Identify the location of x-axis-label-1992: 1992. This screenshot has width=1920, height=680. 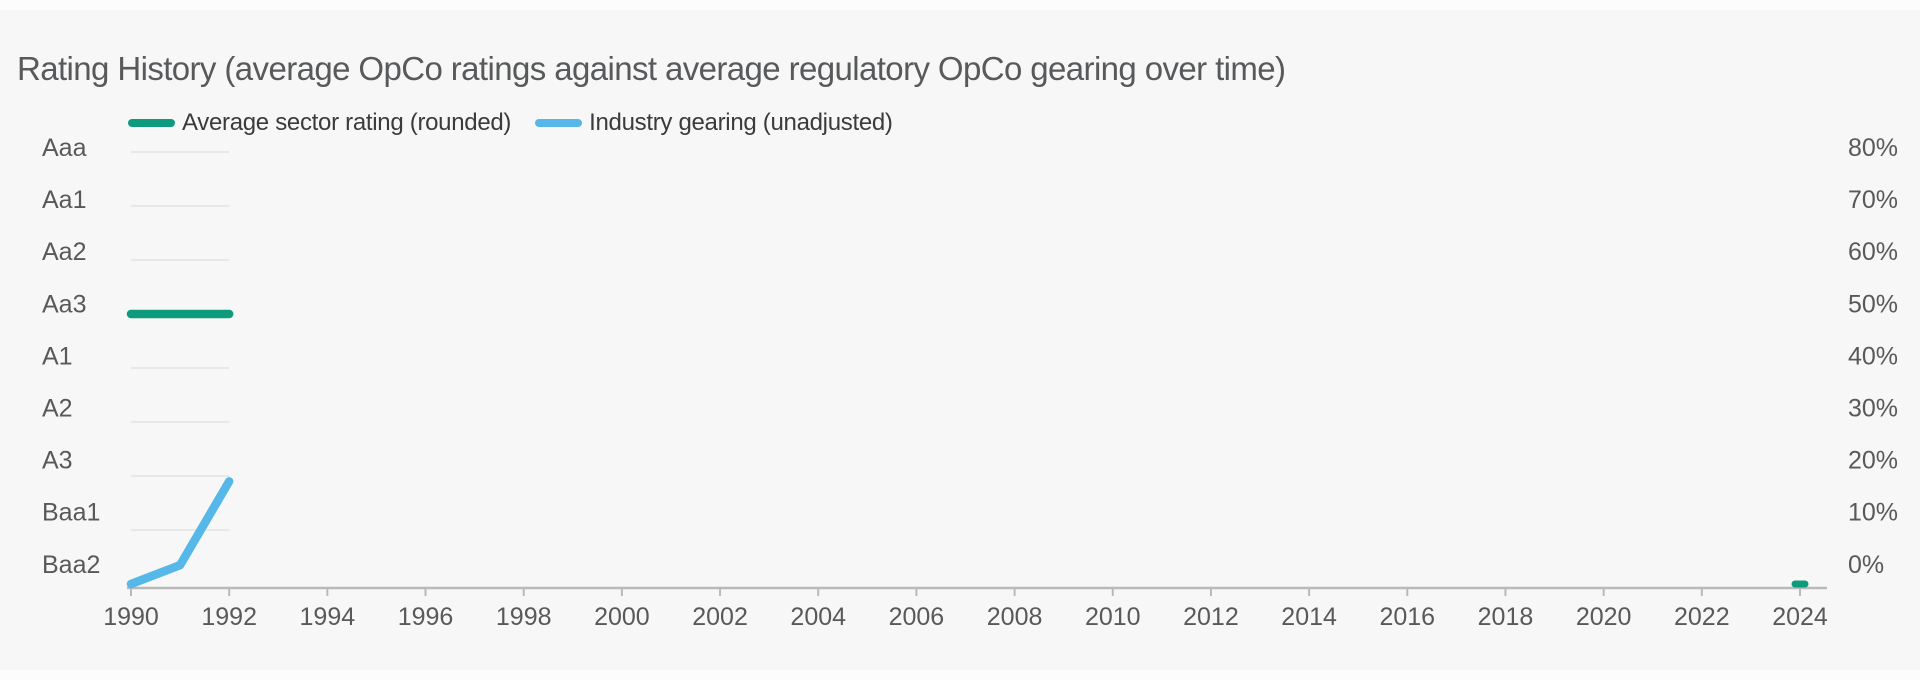
(229, 617).